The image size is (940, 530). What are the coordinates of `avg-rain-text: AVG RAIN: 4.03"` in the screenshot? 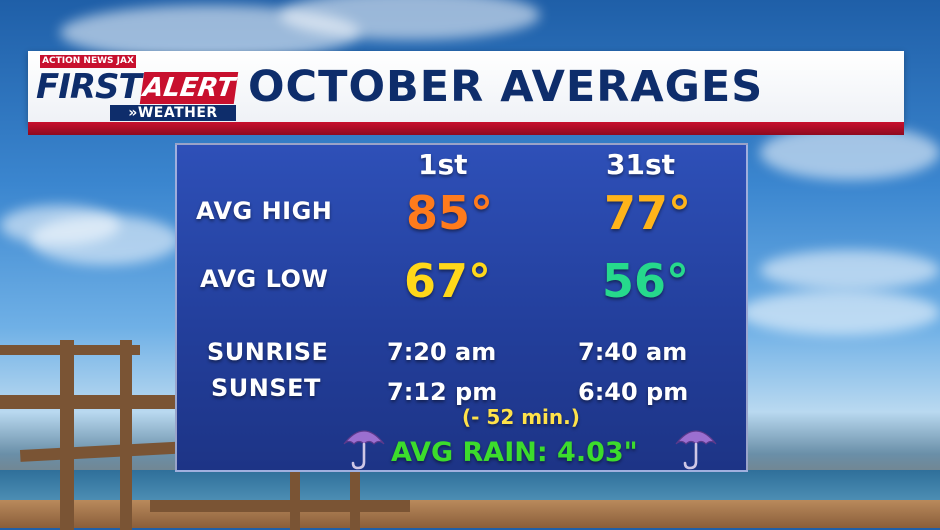 It's located at (514, 452).